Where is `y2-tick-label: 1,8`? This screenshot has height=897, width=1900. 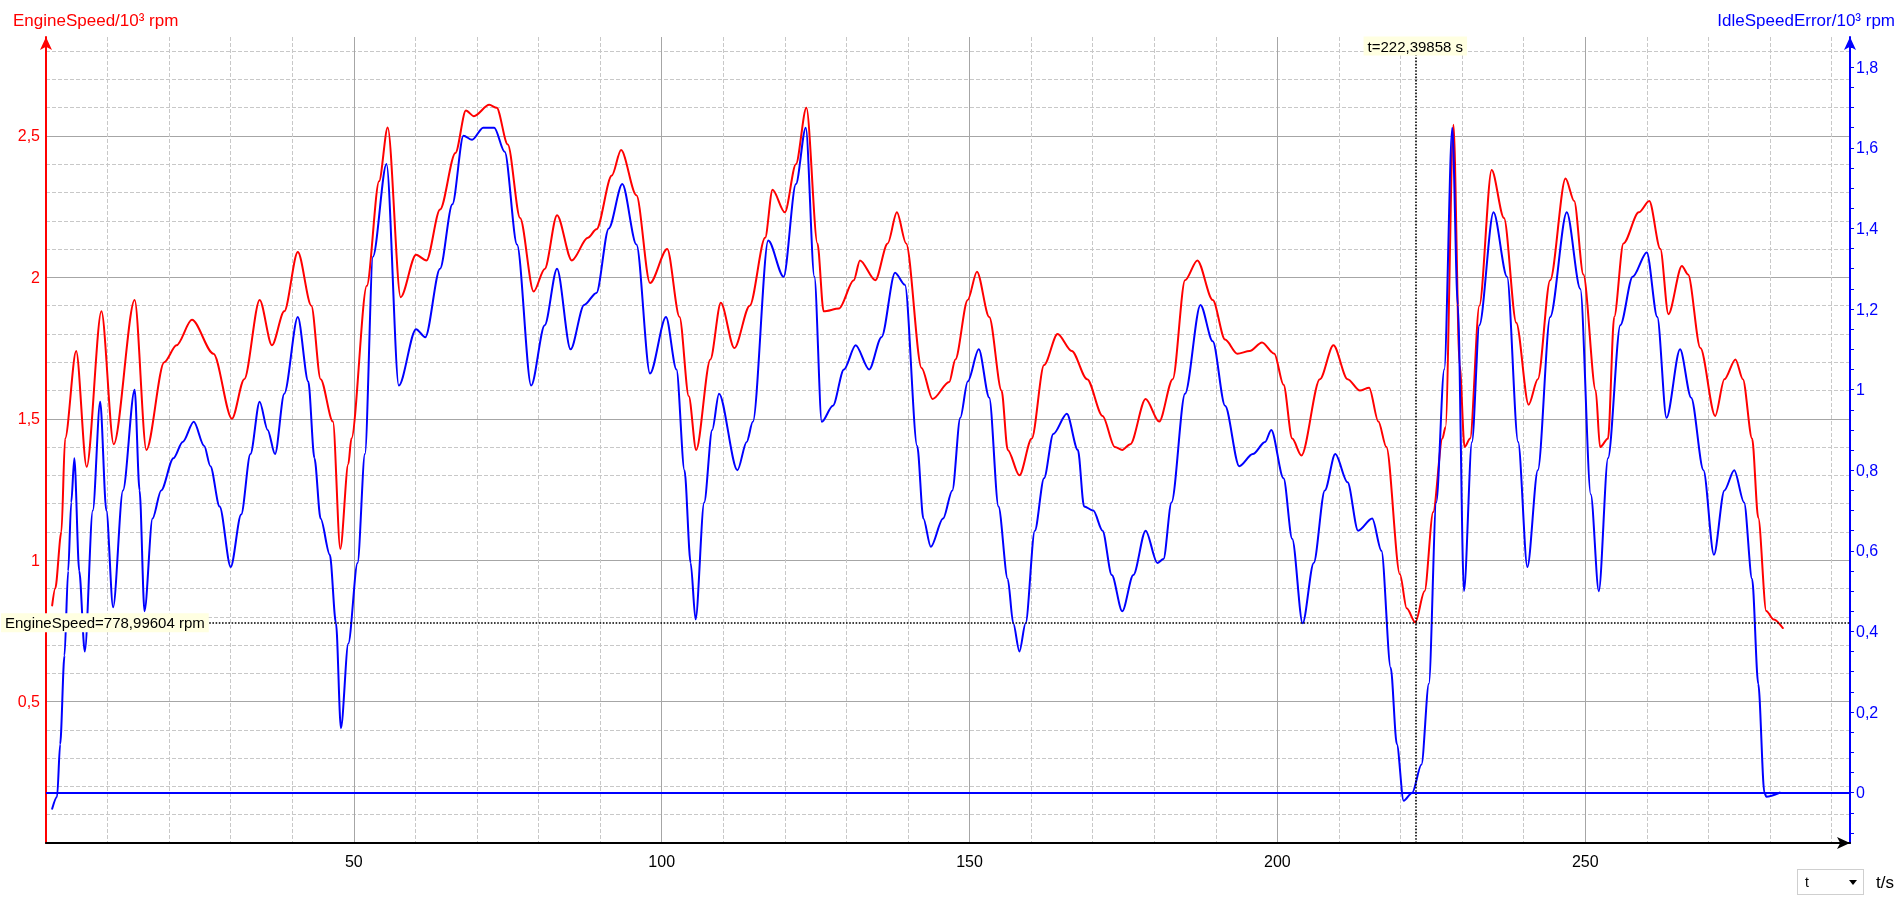
y2-tick-label: 1,8 is located at coordinates (1867, 67).